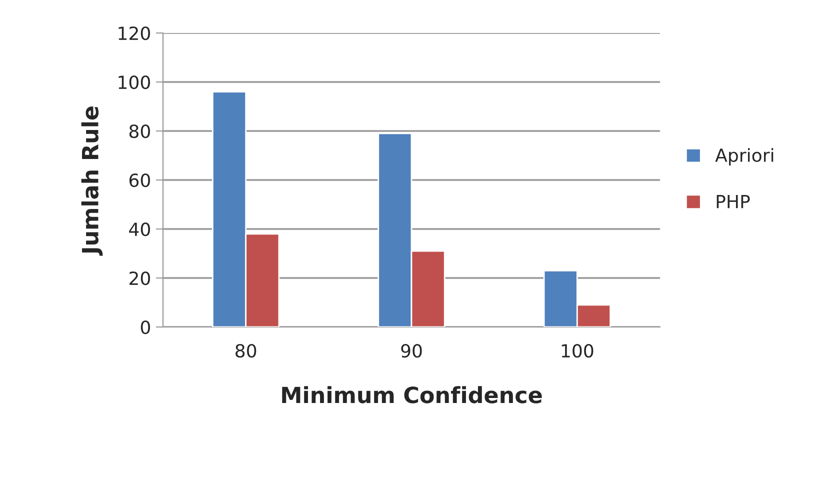  What do you see at coordinates (139, 229) in the screenshot?
I see `y-tick-label: 40` at bounding box center [139, 229].